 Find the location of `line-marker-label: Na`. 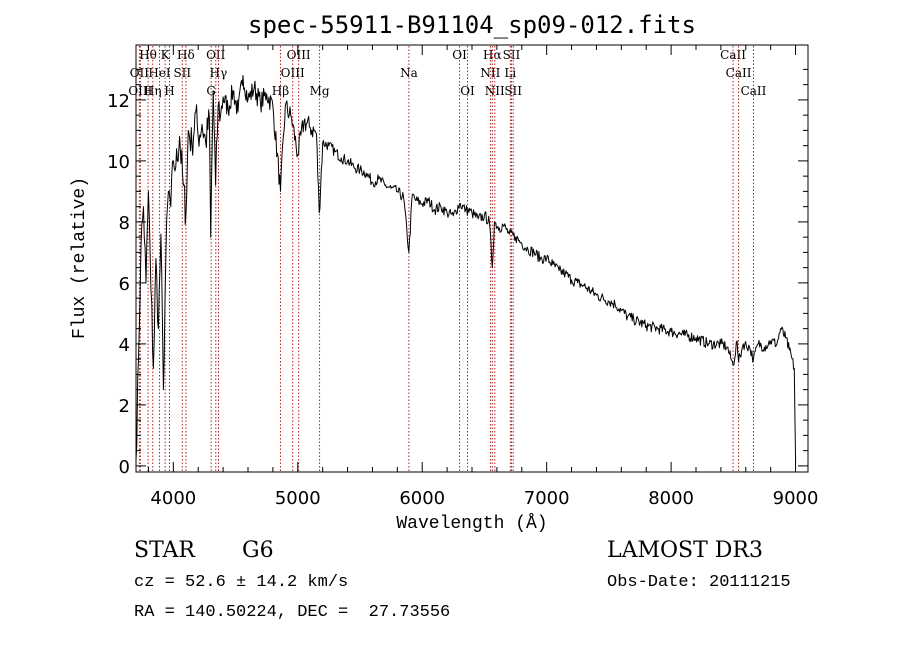

line-marker-label: Na is located at coordinates (409, 73).